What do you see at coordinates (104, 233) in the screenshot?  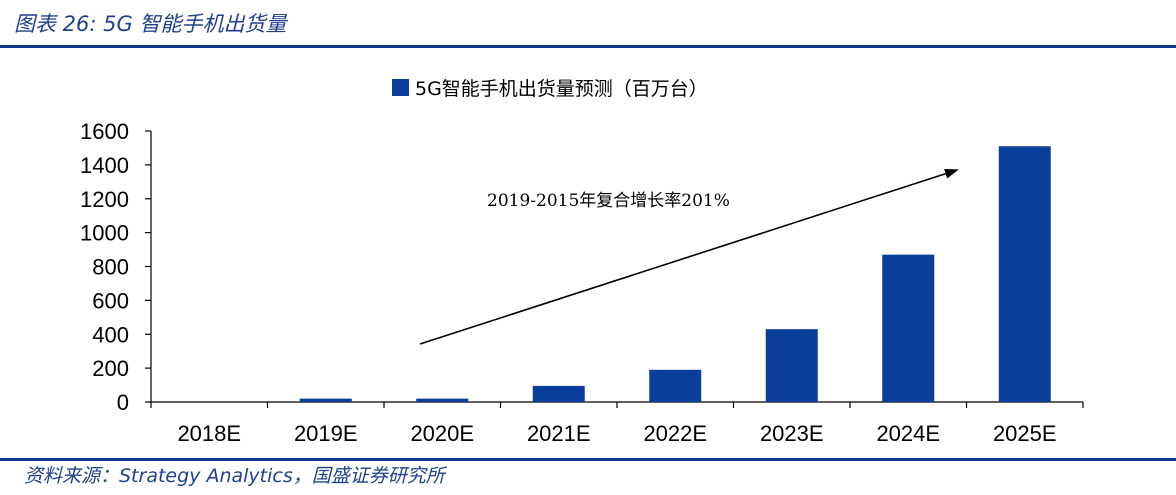 I see `y-tick-label: 1000` at bounding box center [104, 233].